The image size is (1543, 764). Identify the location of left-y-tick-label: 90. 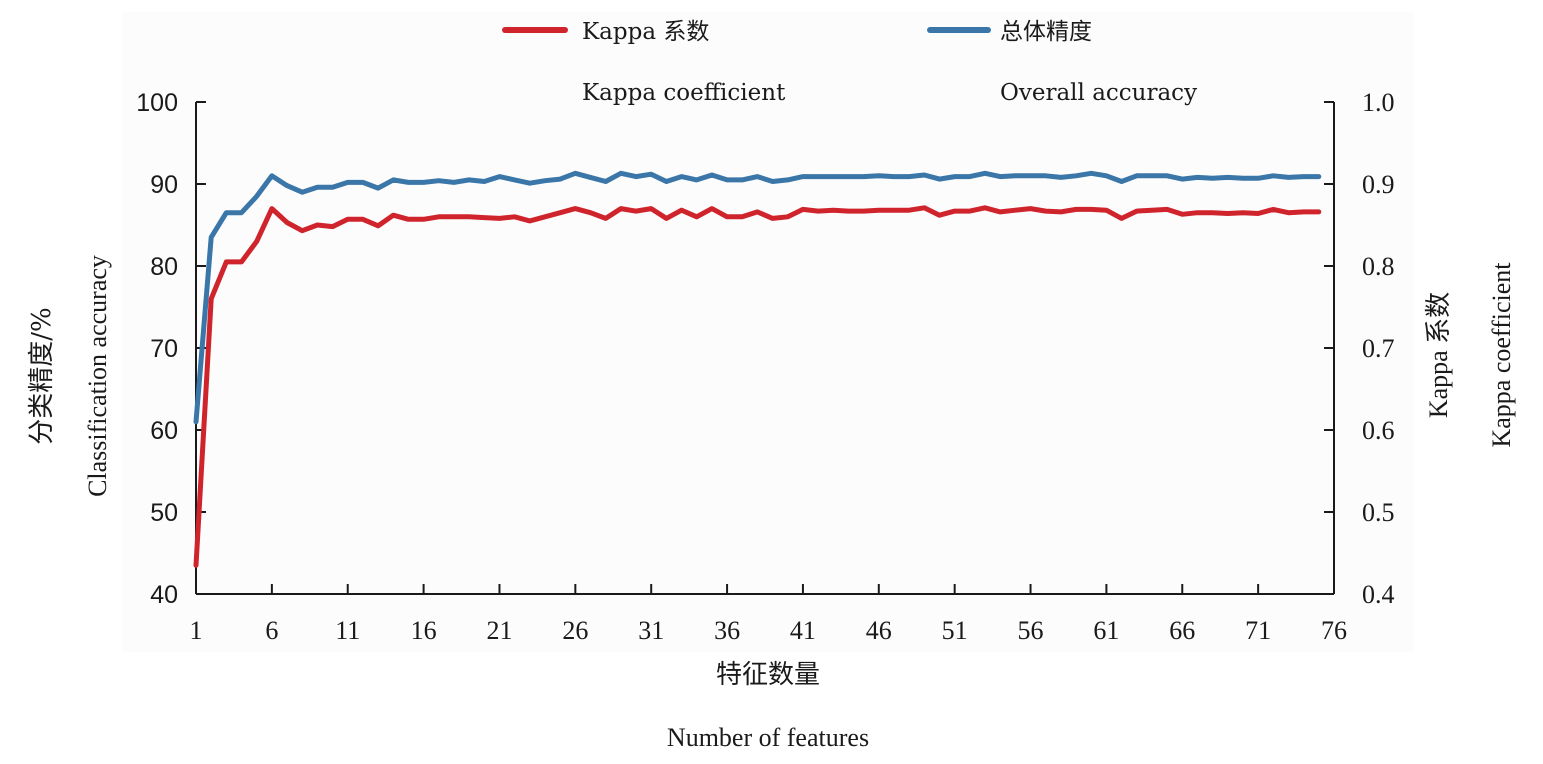
(164, 185).